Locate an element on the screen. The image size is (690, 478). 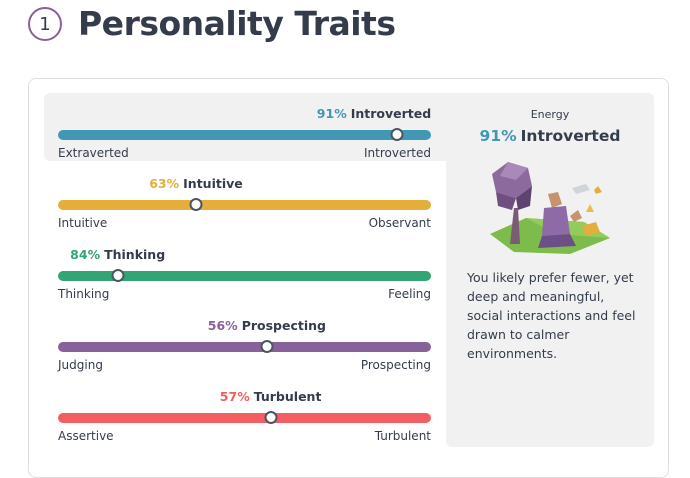
introvert-reading-under-tree-illustration is located at coordinates (550, 208).